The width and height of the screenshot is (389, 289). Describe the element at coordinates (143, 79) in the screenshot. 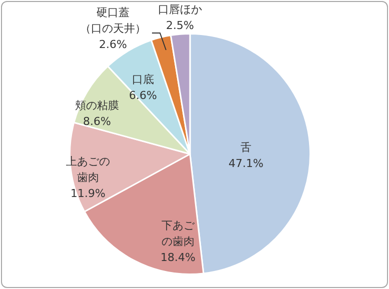

I see `slice-label: 口底` at that location.